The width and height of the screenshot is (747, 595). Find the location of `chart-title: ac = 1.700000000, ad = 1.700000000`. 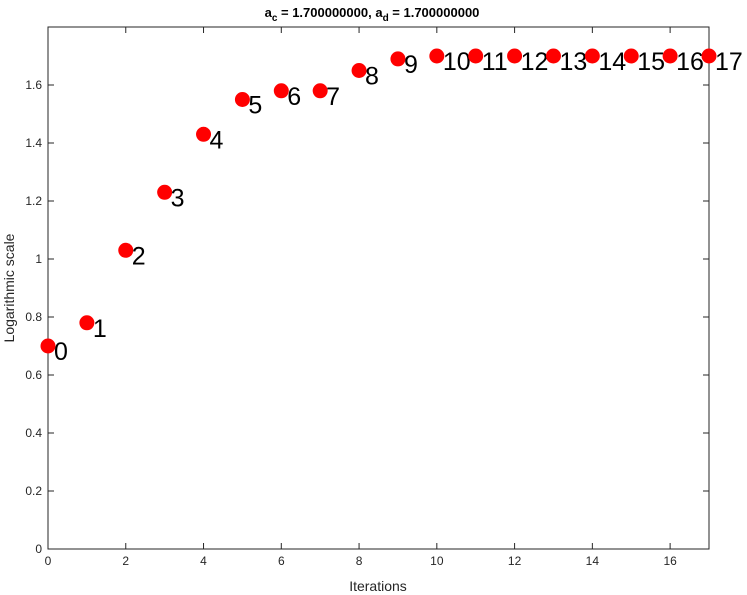

chart-title: ac = 1.700000000, ad = 1.700000000 is located at coordinates (372, 14).